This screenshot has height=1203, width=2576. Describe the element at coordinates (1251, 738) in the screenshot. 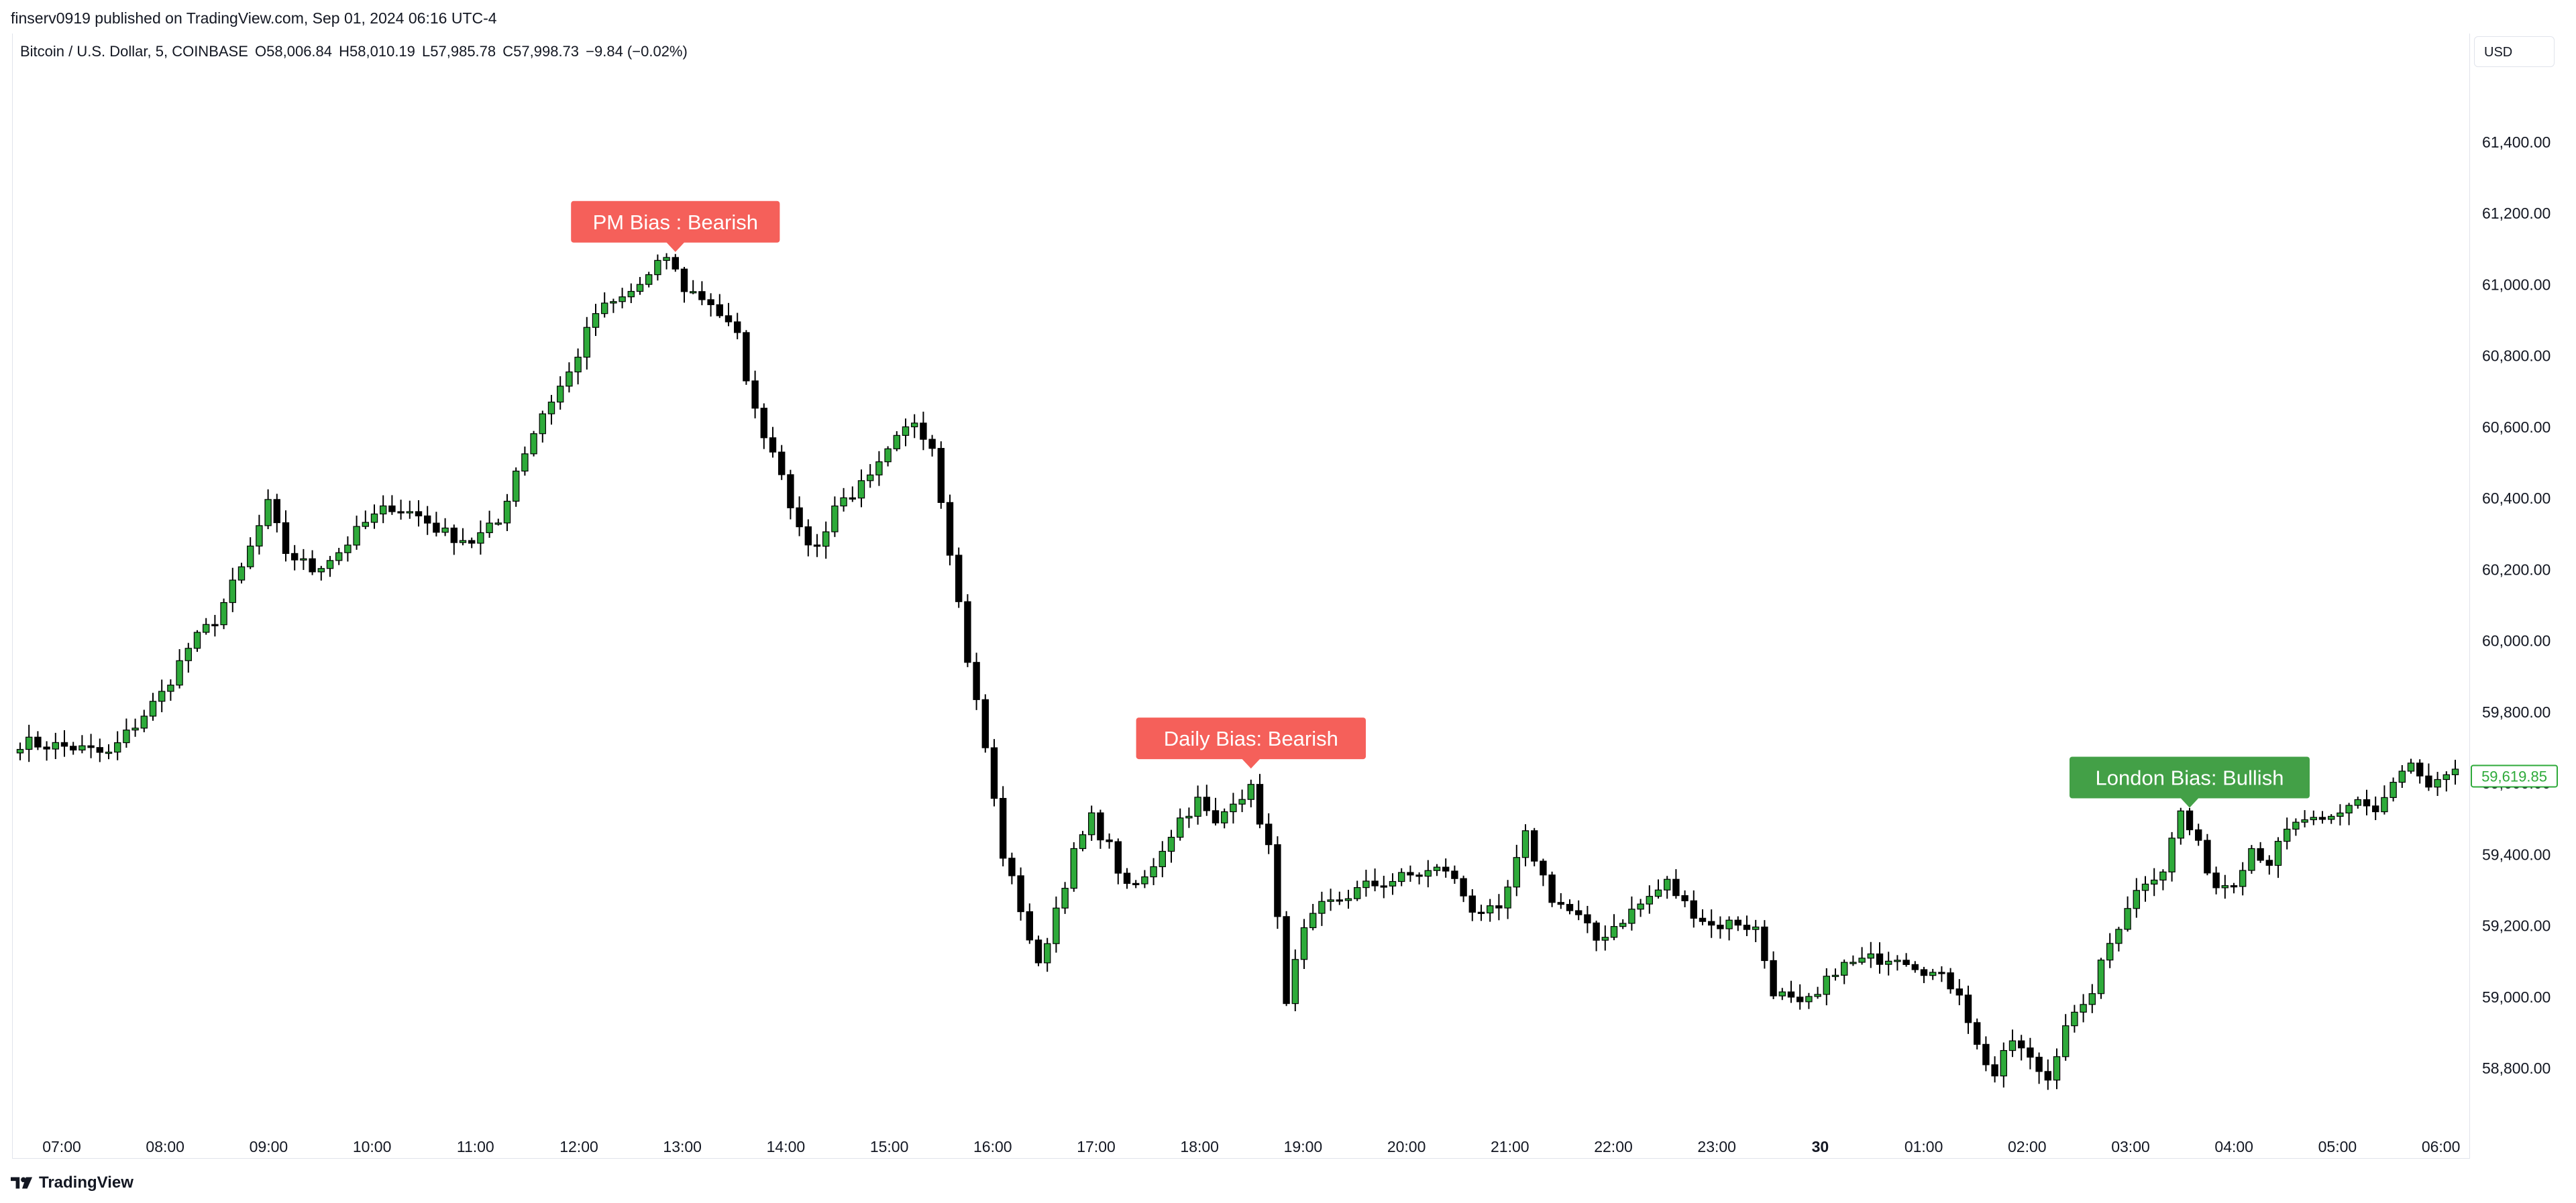

I see `bias-label-text: Daily Bias: Bearish` at that location.